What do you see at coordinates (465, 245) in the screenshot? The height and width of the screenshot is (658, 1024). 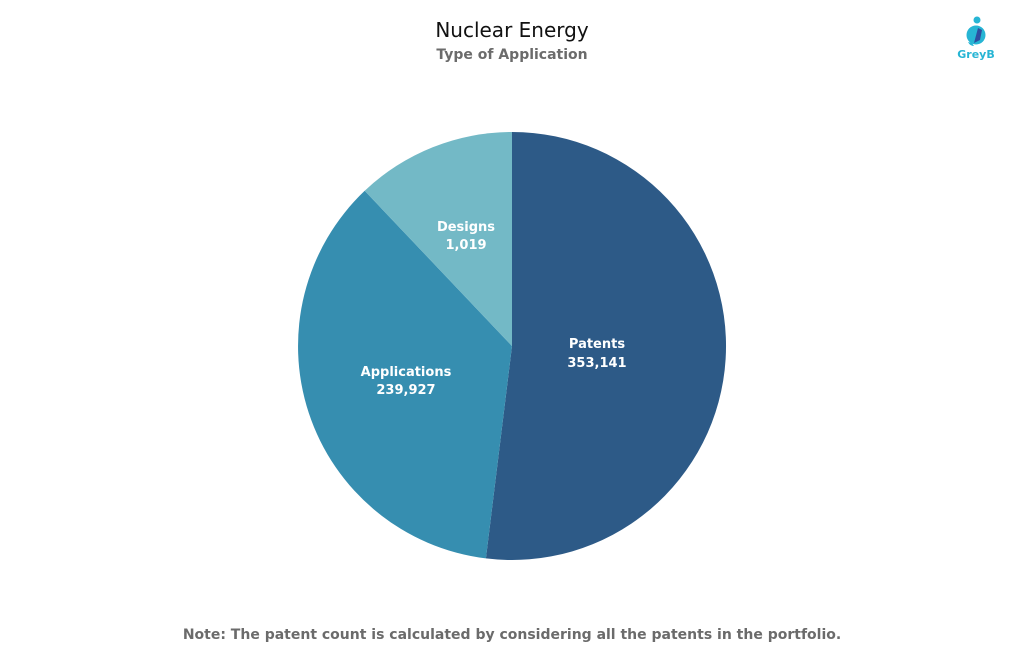 I see `designs-value: 1,019` at bounding box center [465, 245].